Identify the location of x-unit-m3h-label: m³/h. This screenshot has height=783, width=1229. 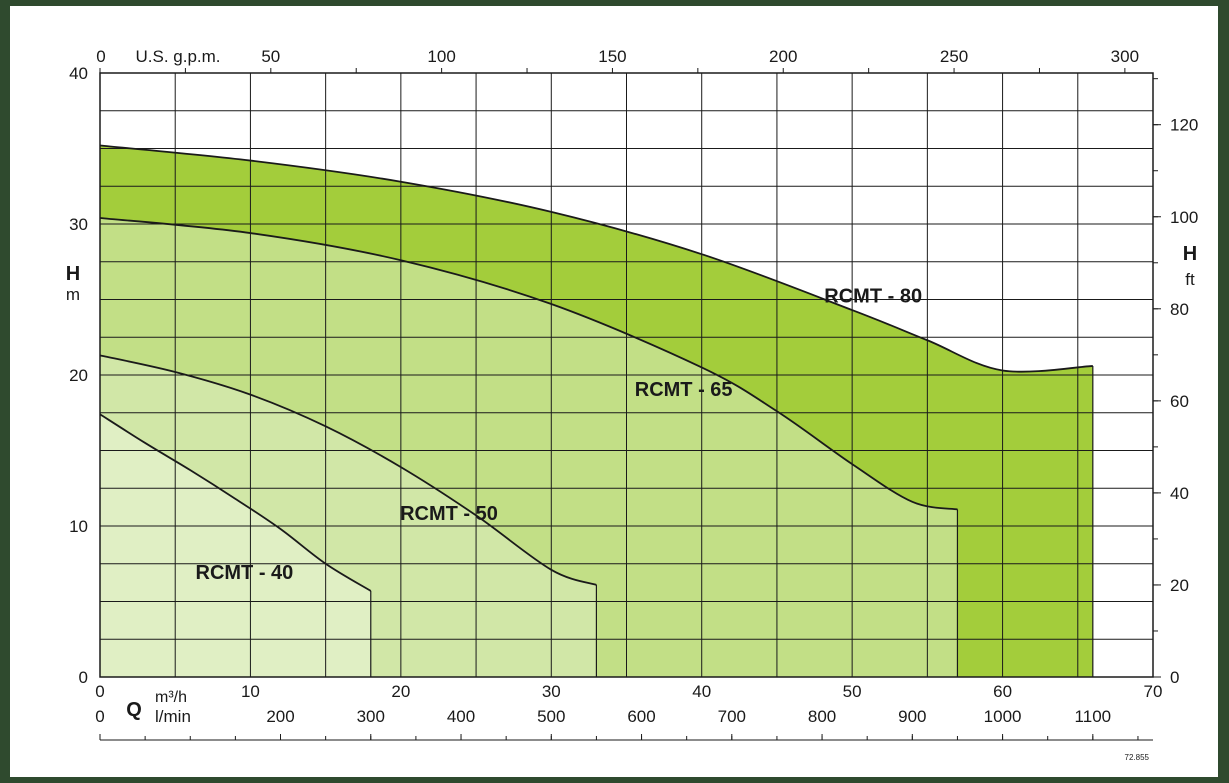
(171, 697).